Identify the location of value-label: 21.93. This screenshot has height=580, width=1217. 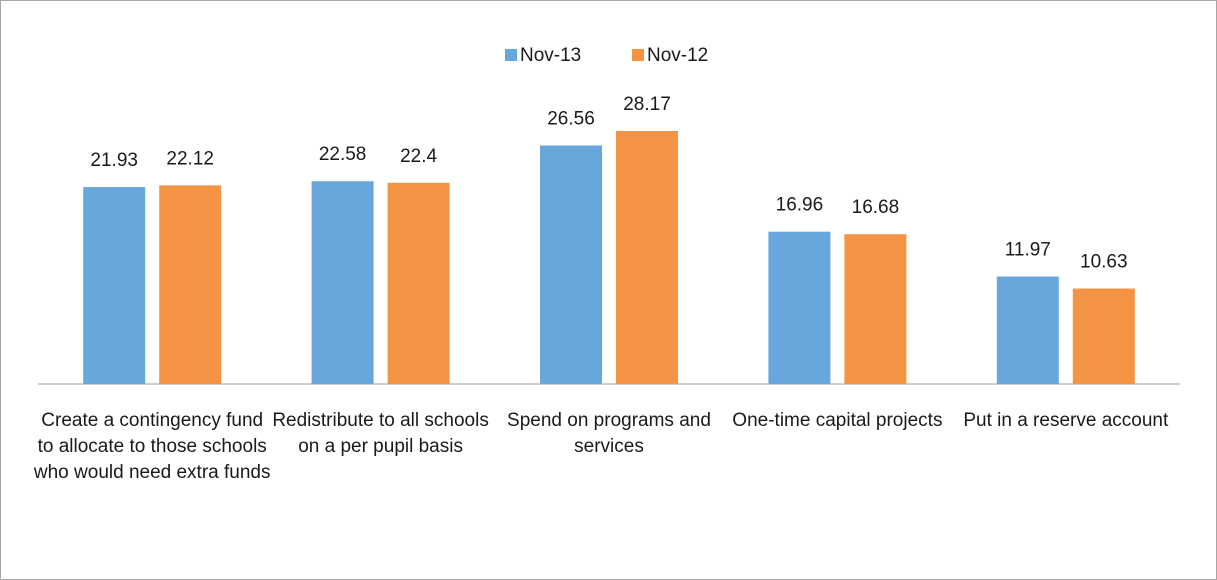
(114, 160).